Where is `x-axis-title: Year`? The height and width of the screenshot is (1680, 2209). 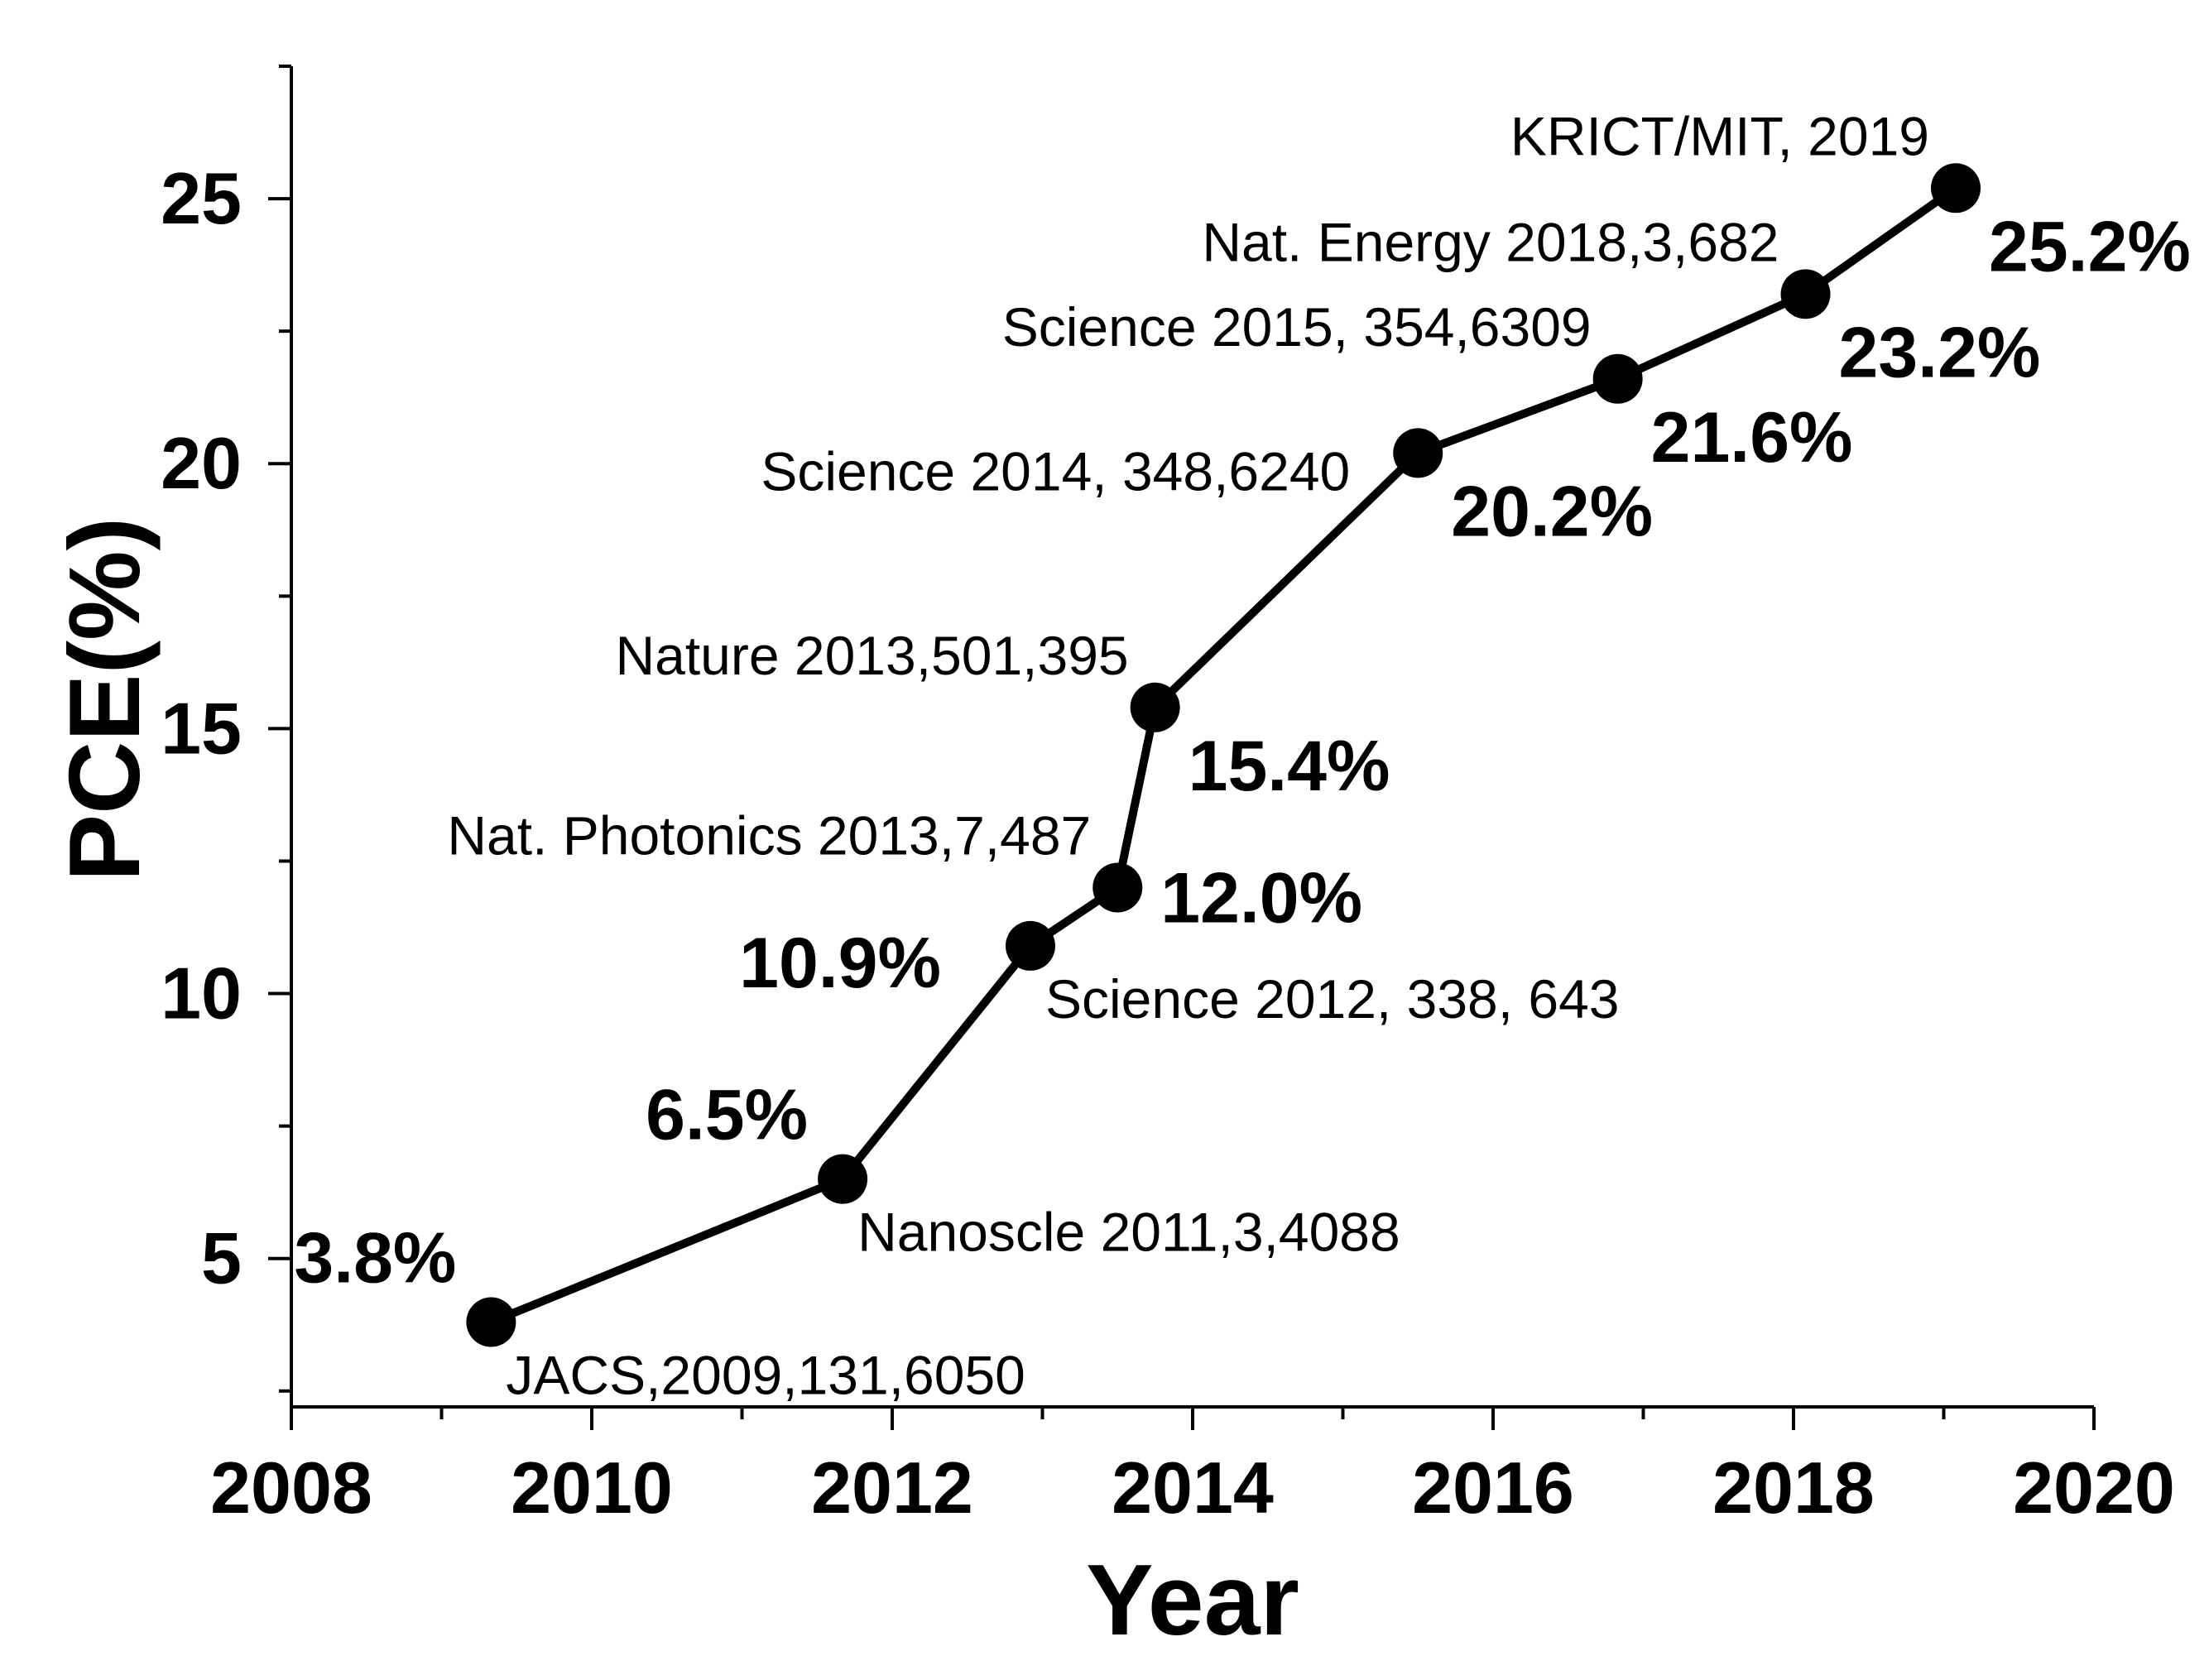 x-axis-title: Year is located at coordinates (1192, 1599).